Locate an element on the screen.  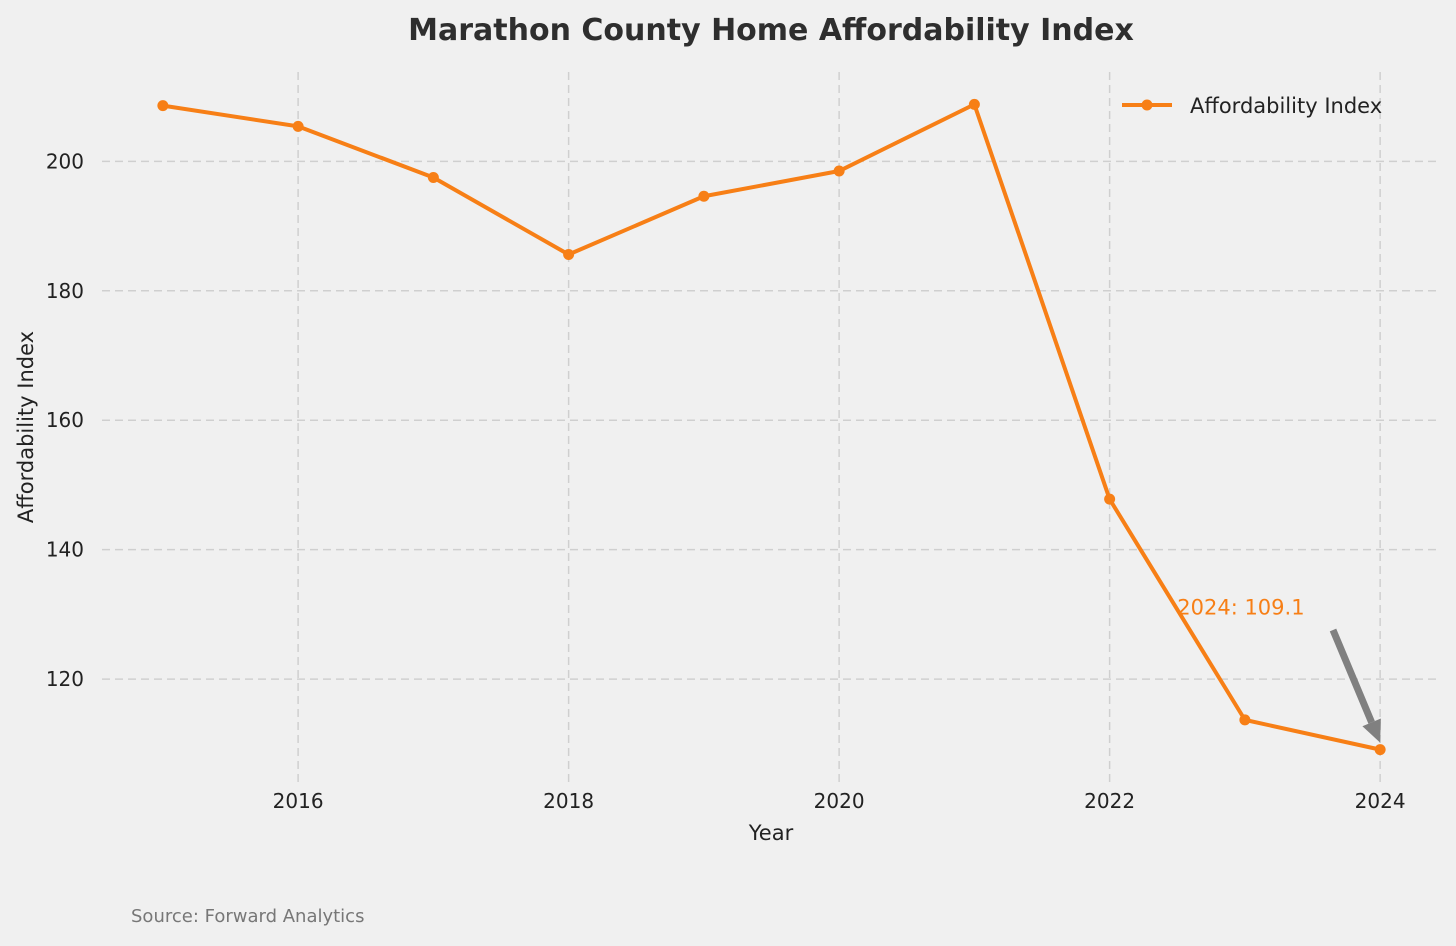
x-tick-label: 2016 is located at coordinates (298, 801).